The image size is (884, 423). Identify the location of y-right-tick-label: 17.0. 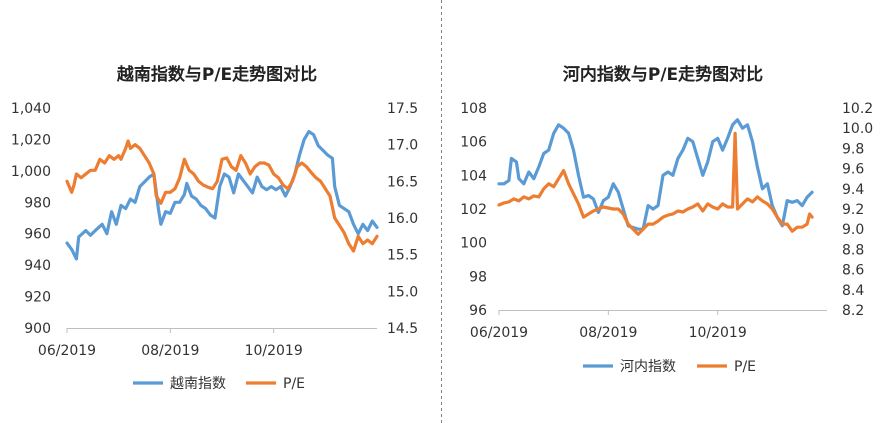
(402, 146).